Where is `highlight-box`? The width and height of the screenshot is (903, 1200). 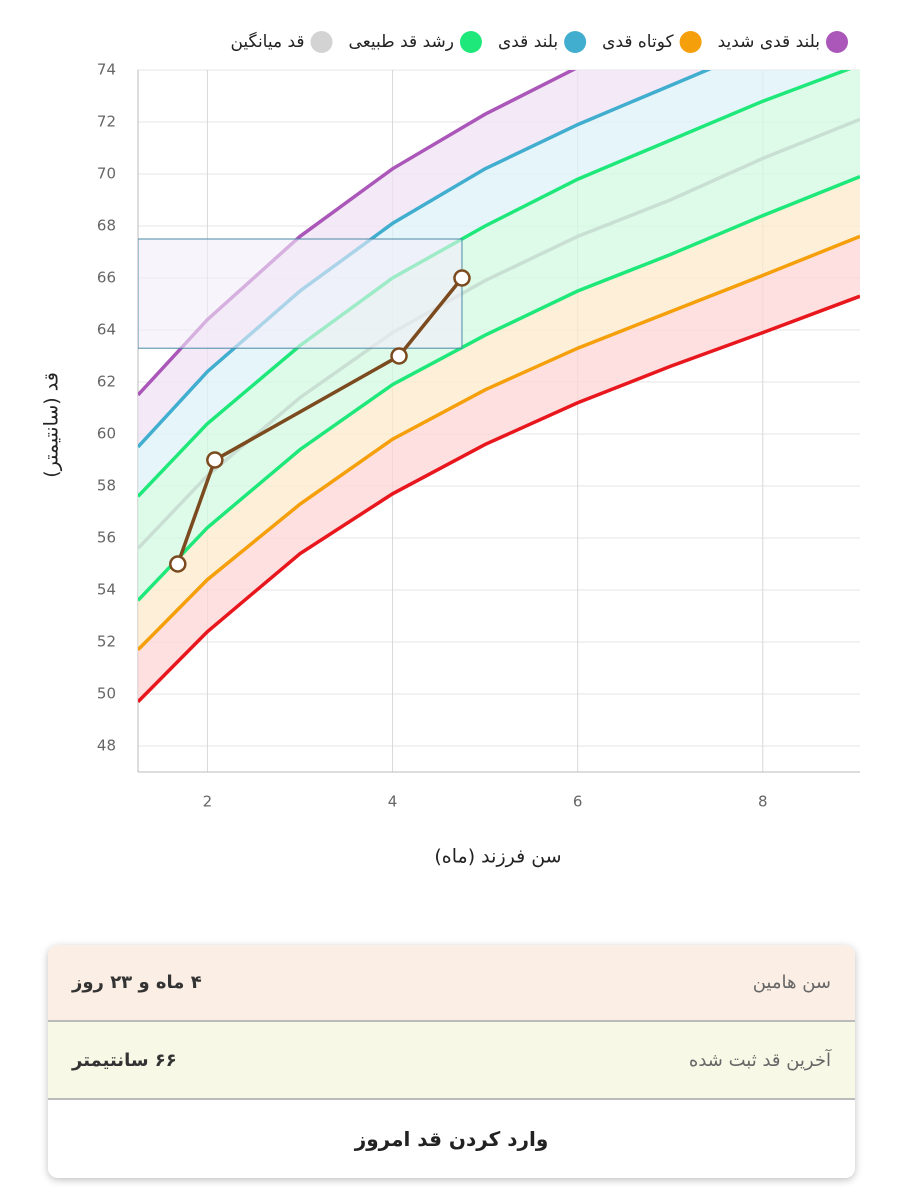
highlight-box is located at coordinates (300, 293).